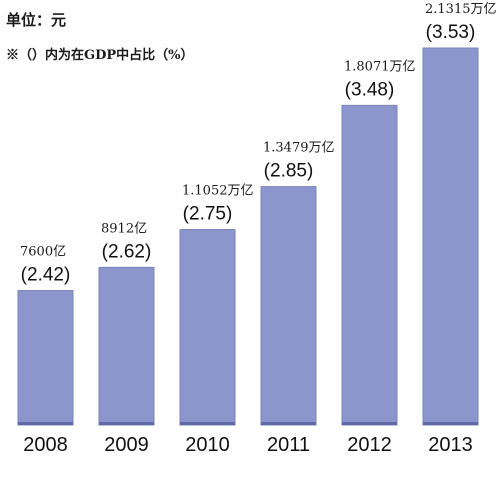 This screenshot has height=480, width=500. I want to click on value-label-2011: 1.3479万亿, so click(299, 148).